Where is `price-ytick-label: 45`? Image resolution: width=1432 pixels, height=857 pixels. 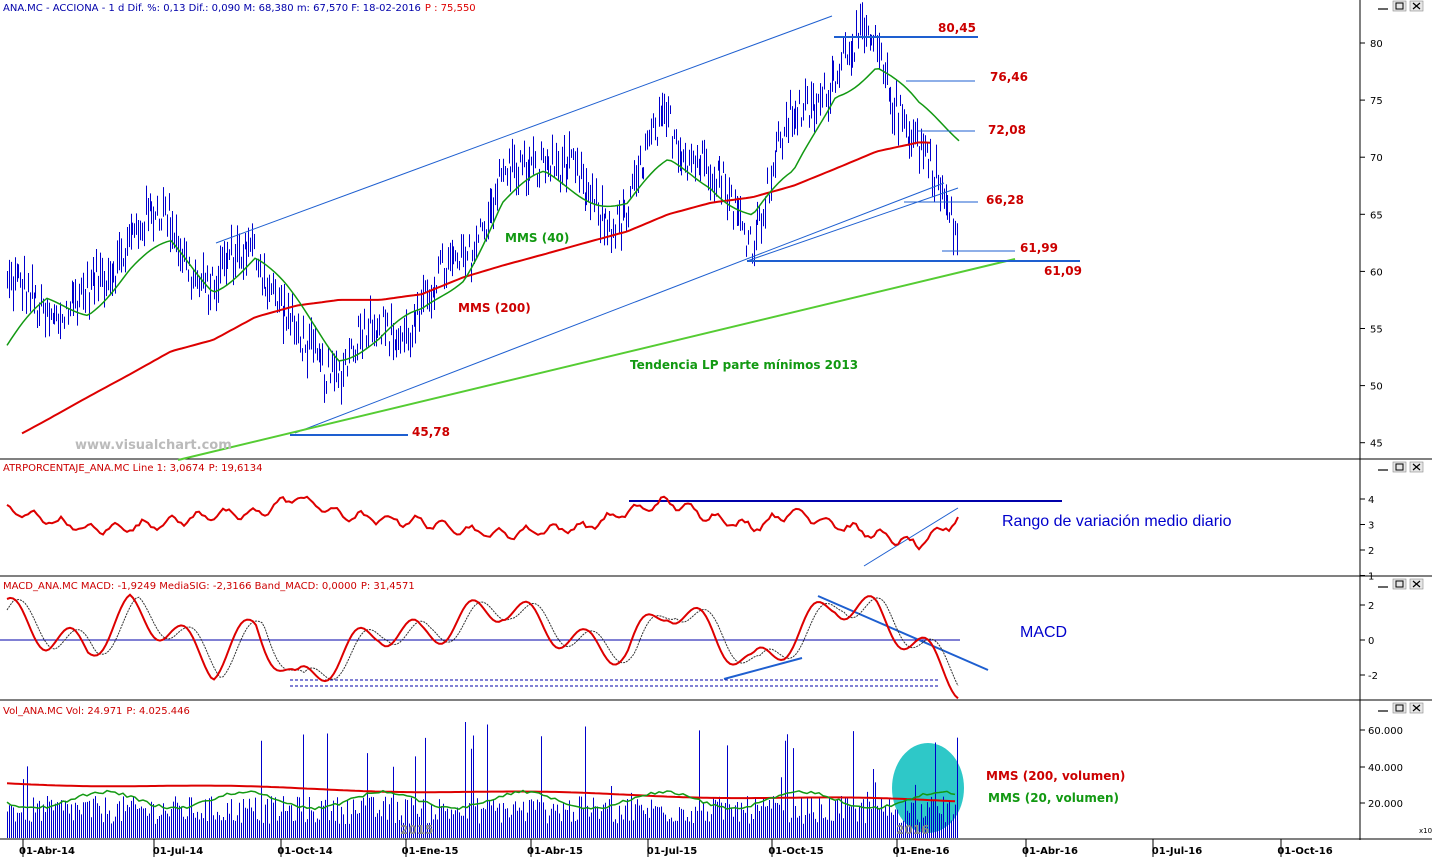
price-ytick-label: 45 is located at coordinates (1376, 444).